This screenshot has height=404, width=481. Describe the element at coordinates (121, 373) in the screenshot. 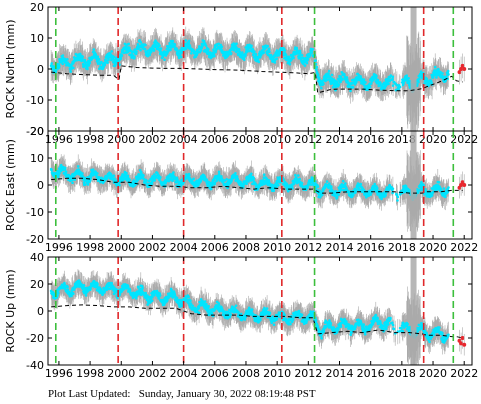

I see `x-tick-label: 2000` at that location.